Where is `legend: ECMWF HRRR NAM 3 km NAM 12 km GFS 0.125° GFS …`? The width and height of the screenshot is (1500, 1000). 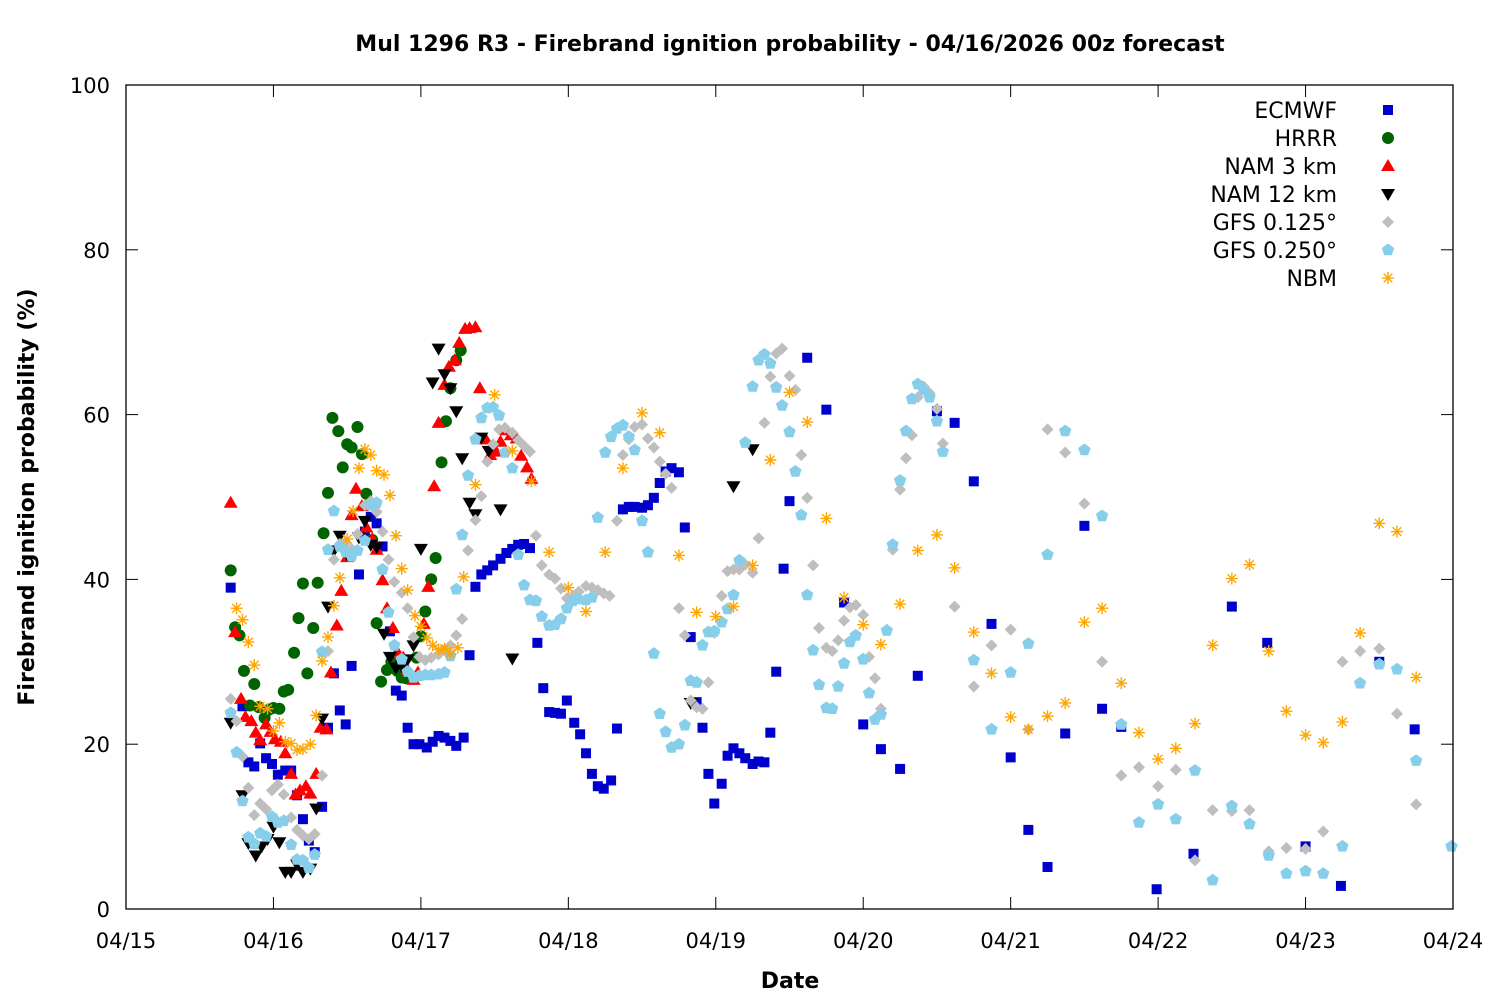
legend: ECMWF HRRR NAM 3 km NAM 12 km GFS 0.125° GFS … is located at coordinates (1302, 195).